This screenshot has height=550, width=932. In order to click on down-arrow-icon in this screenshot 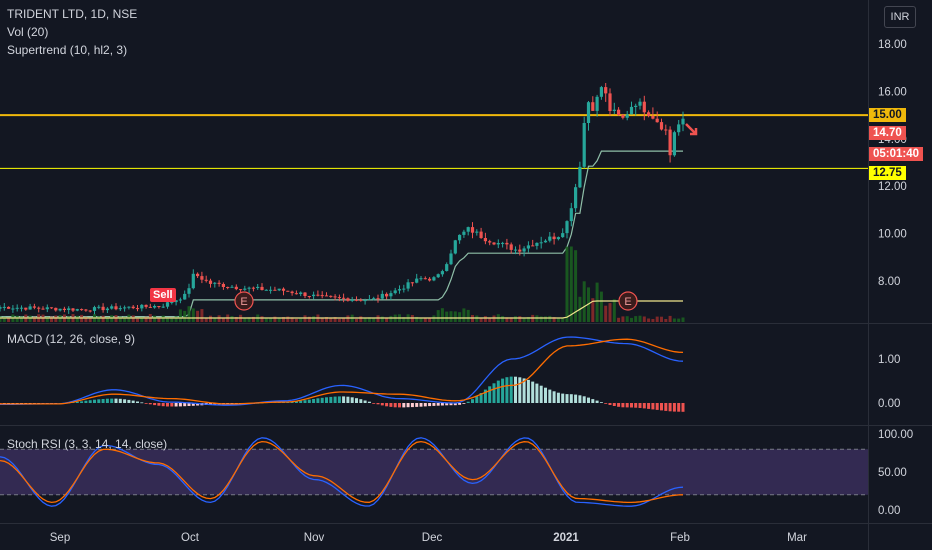, I will do `click(691, 129)`.